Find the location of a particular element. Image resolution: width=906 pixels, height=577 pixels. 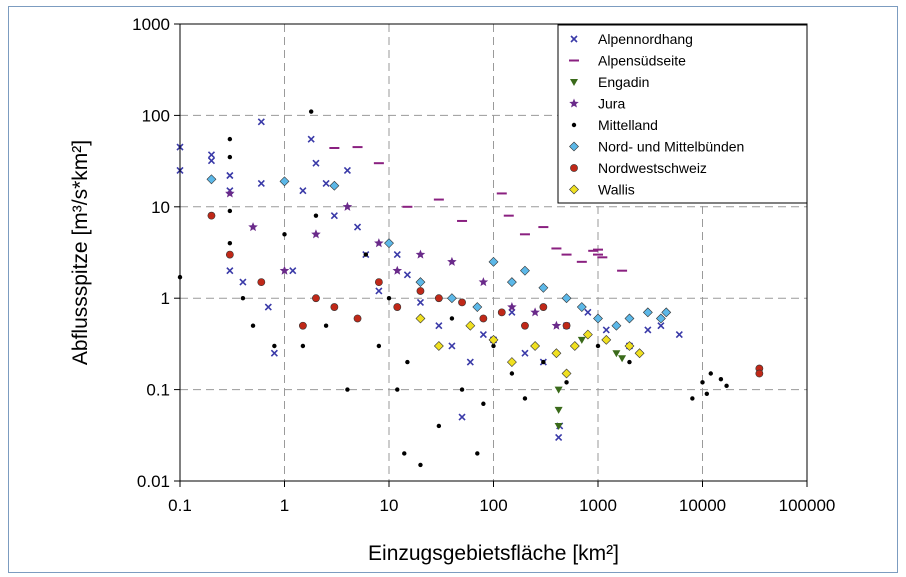

legend-label: Alpensüdseite is located at coordinates (642, 61).